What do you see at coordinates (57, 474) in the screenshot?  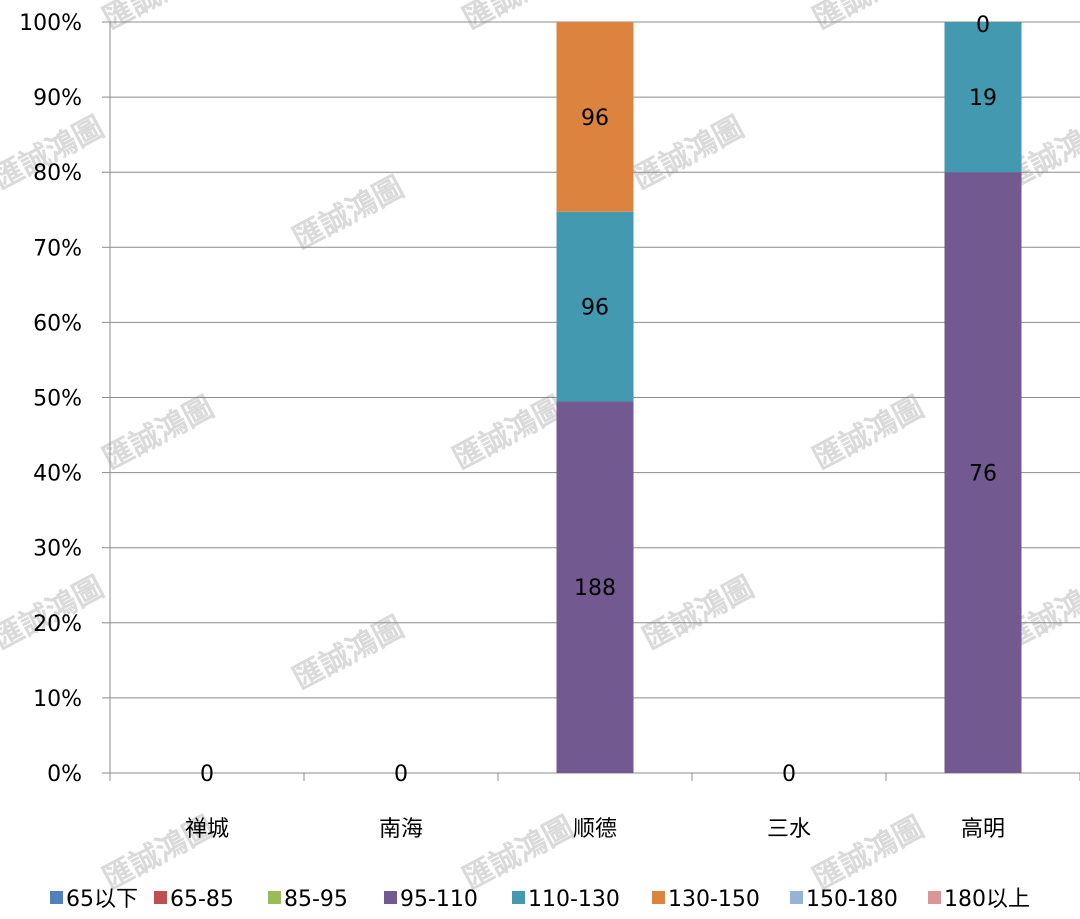 I see `y-tick-label: 40%` at bounding box center [57, 474].